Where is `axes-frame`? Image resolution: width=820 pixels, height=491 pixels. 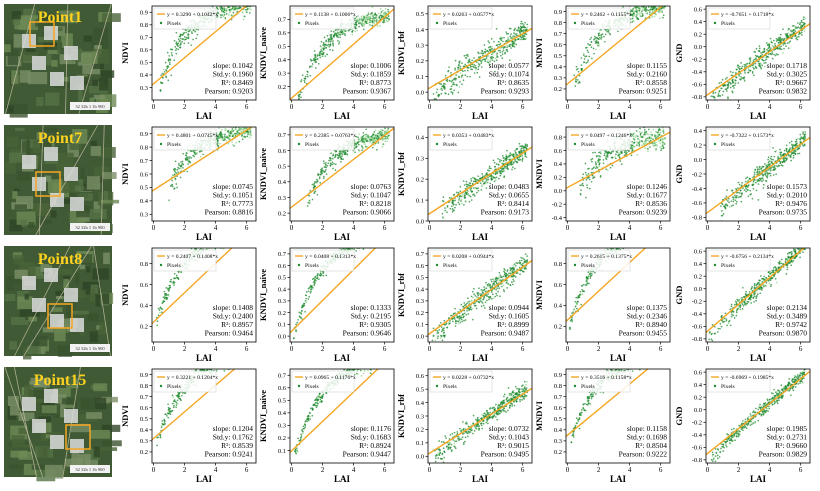 axes-frame is located at coordinates (618, 53).